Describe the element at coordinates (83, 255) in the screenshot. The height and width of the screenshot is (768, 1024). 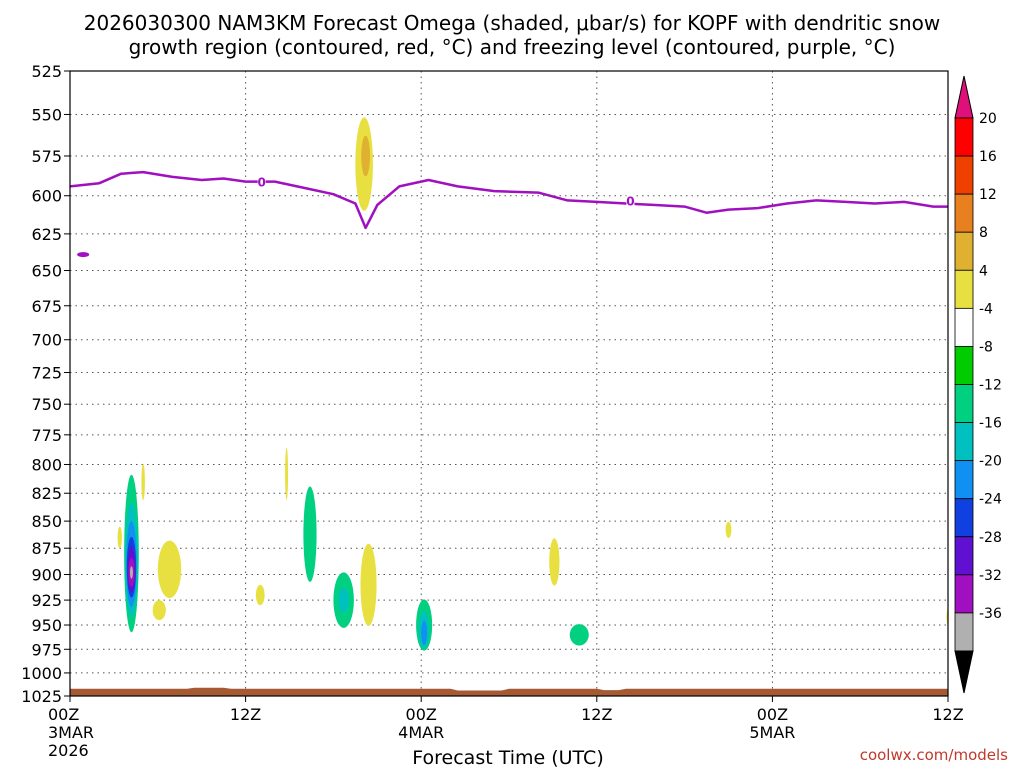
I see `freezing-level-blob` at that location.